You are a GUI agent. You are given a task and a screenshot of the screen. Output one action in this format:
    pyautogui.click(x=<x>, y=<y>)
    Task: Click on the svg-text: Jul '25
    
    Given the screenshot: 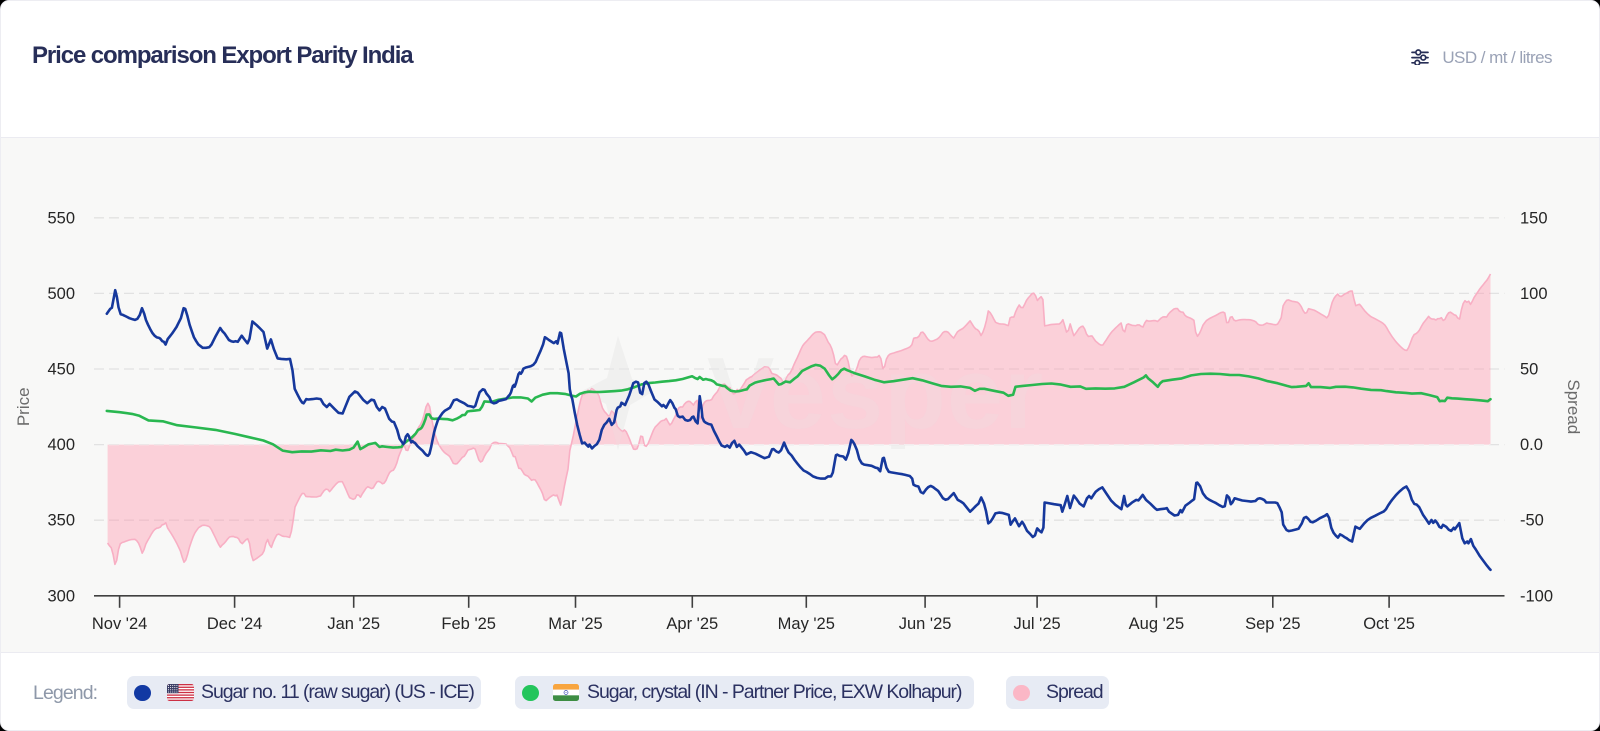 What is the action you would take?
    pyautogui.click(x=1037, y=624)
    